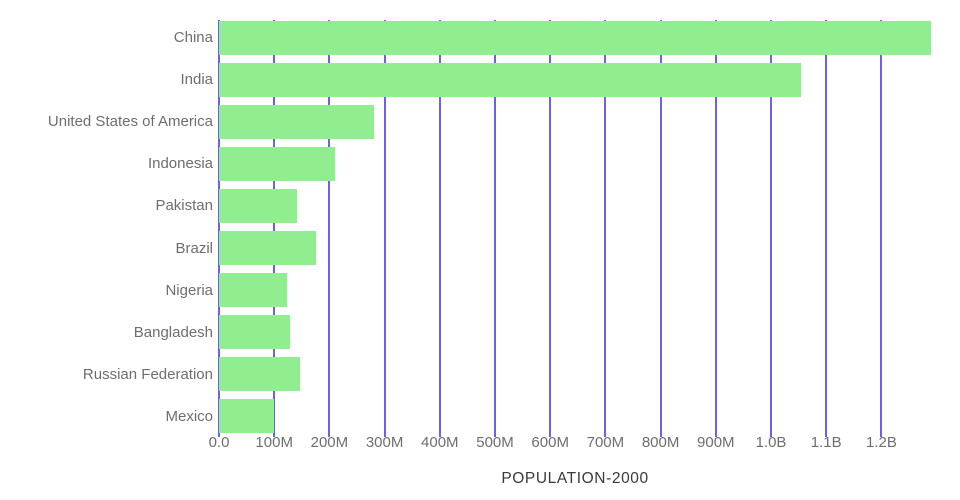 Image resolution: width=960 pixels, height=500 pixels. I want to click on category-label: Bangladesh, so click(173, 332).